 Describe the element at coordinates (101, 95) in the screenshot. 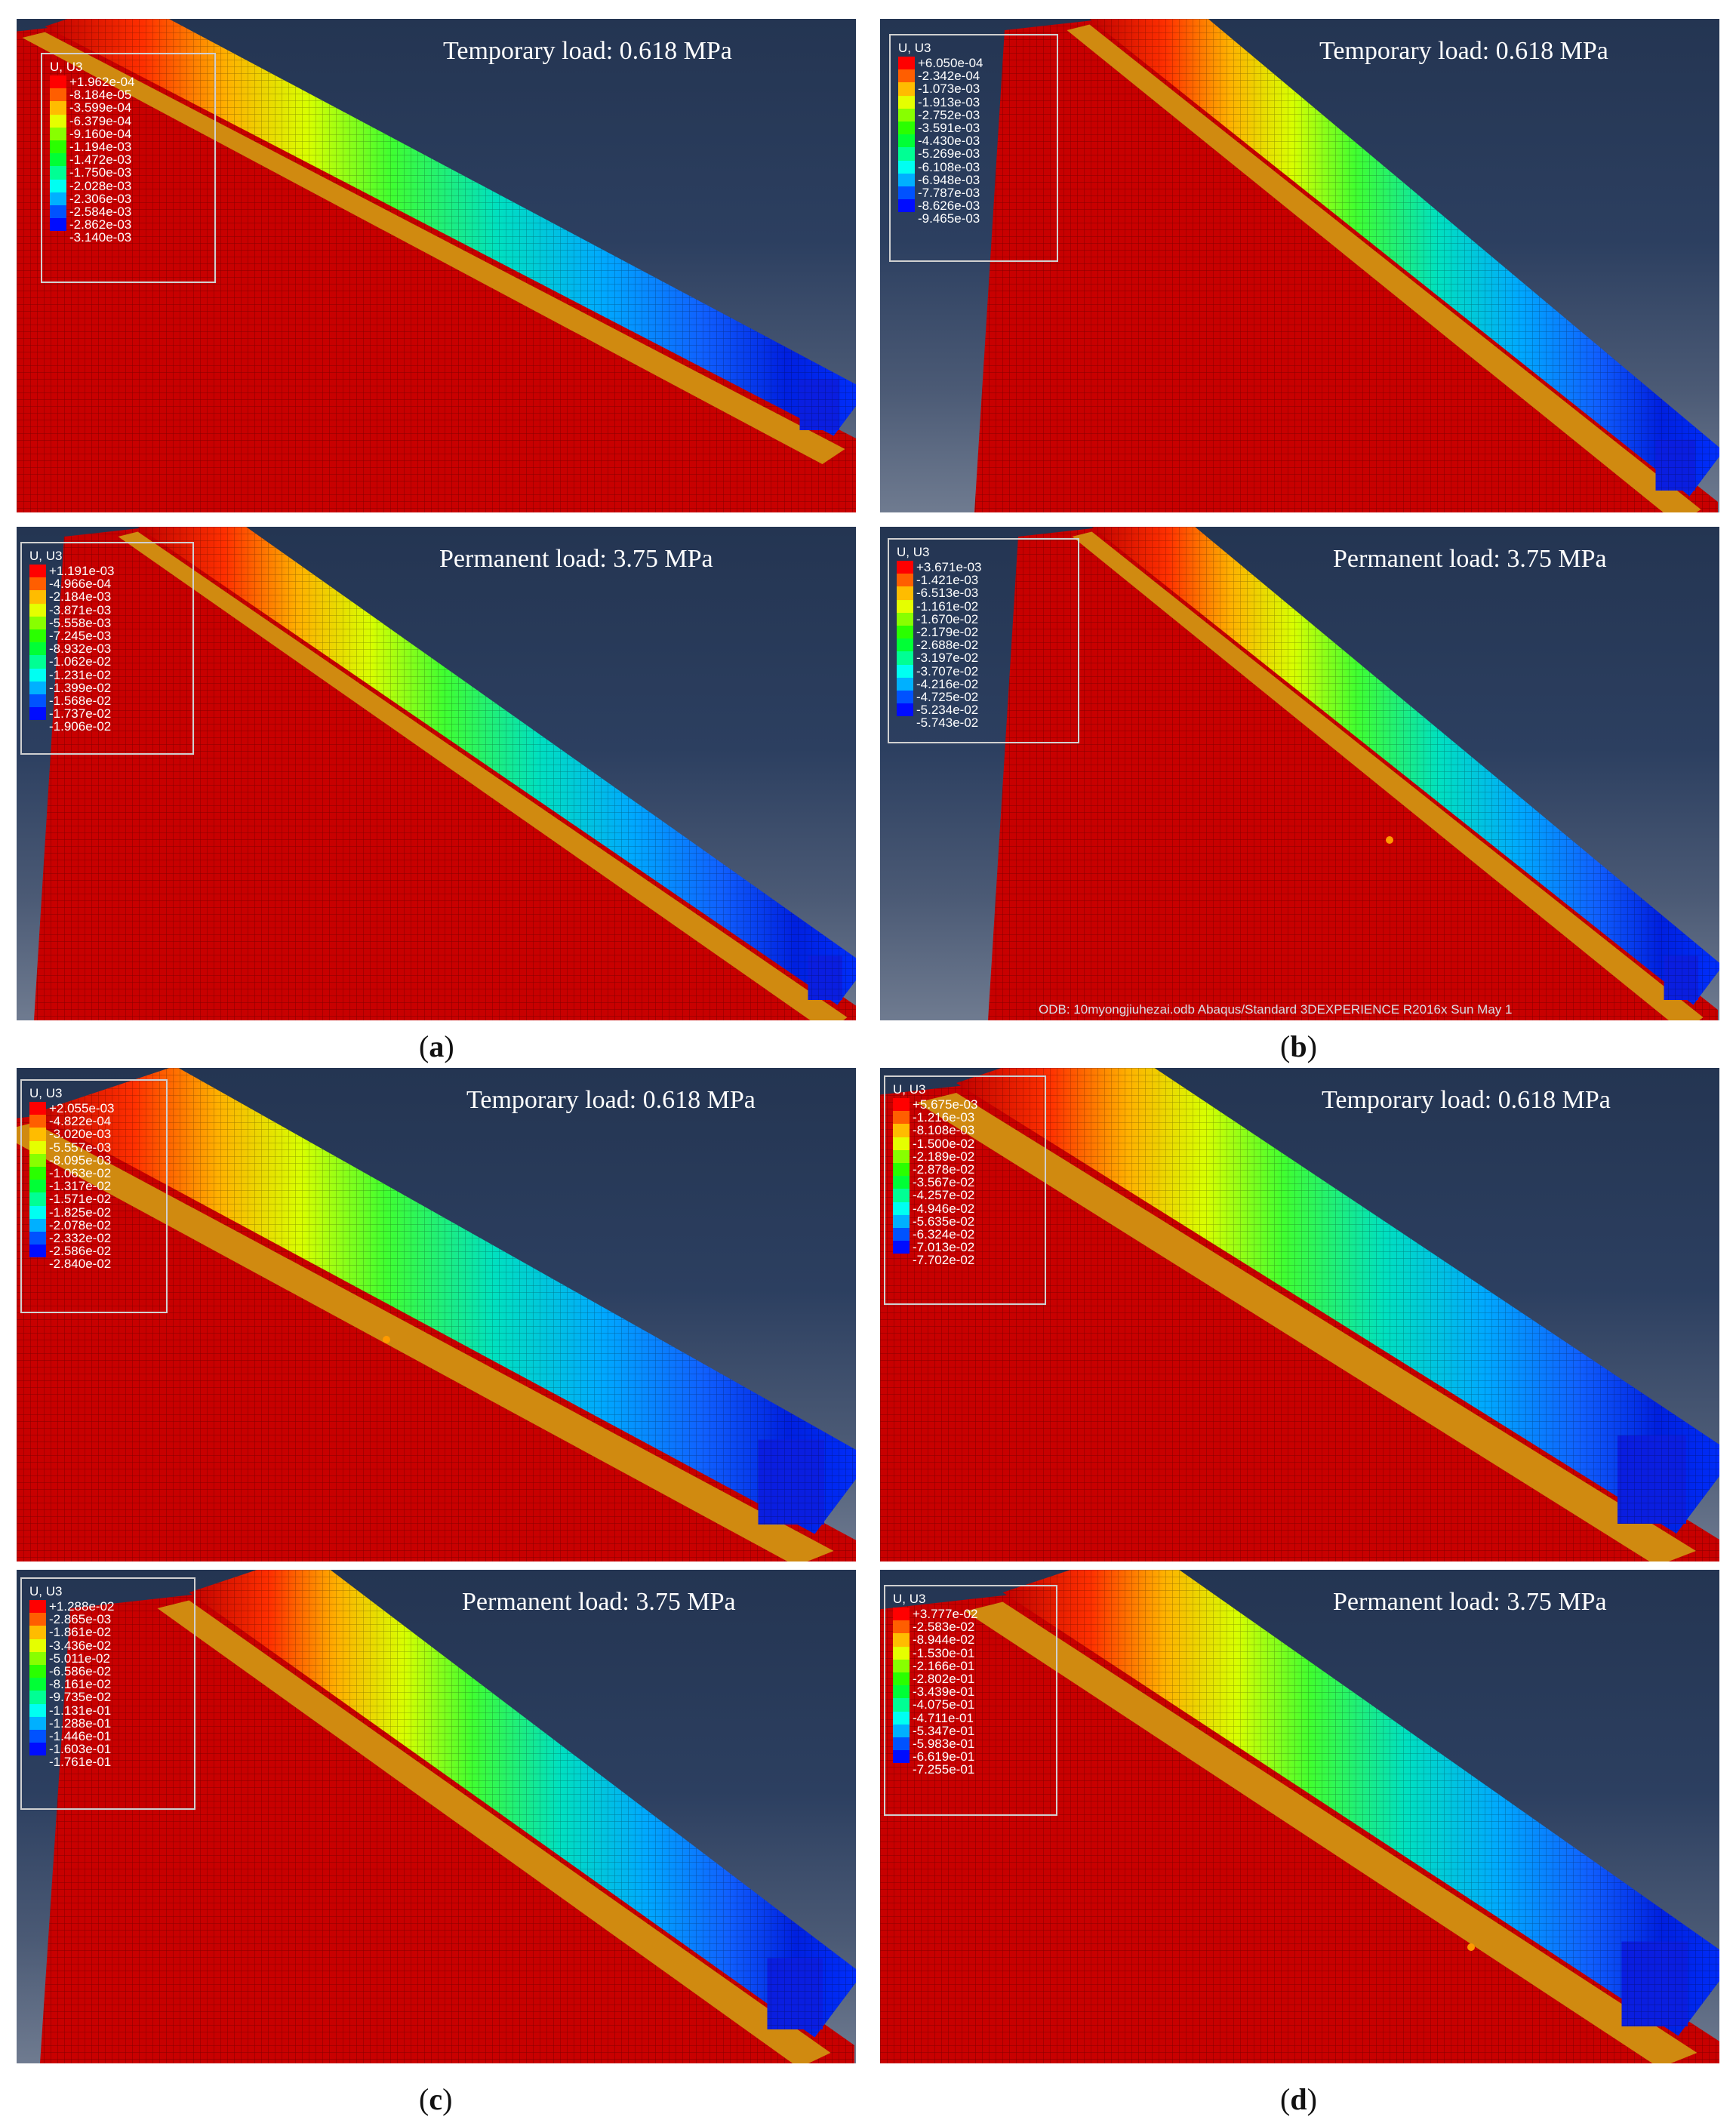

I see `legend-value: -8.184e-05` at that location.